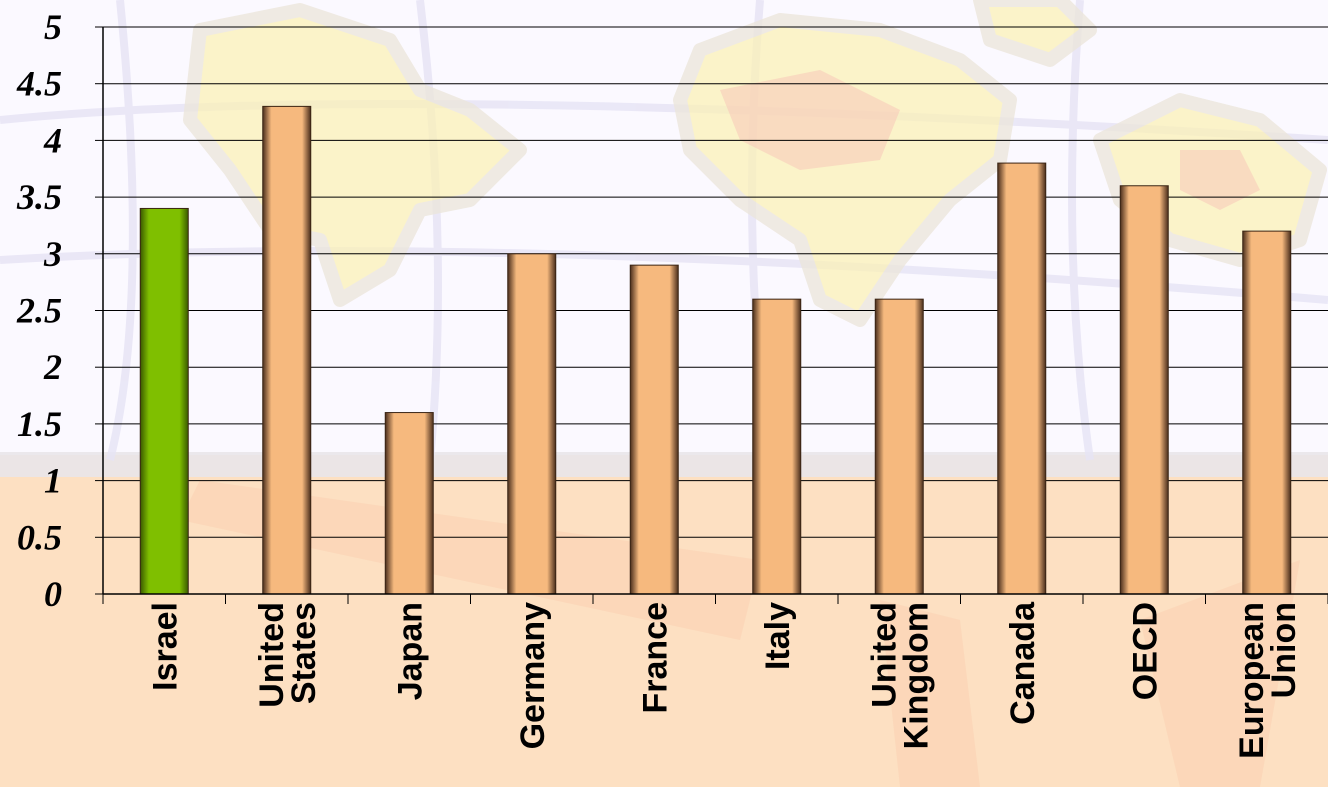 The image size is (1328, 787). I want to click on bar-united-kingdom, so click(899, 446).